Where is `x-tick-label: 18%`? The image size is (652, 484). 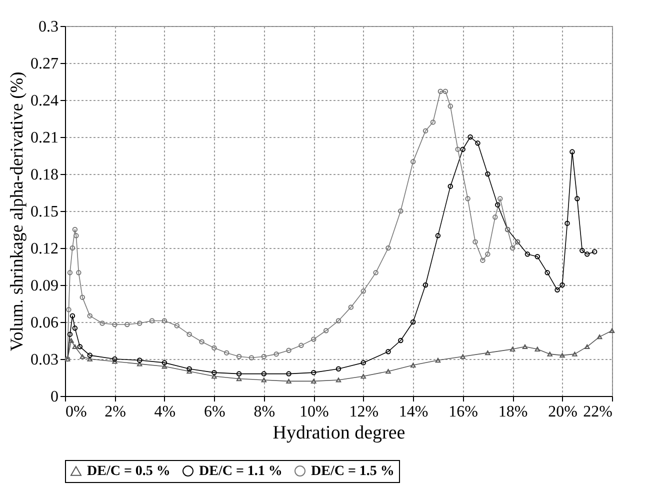 x-tick-label: 18% is located at coordinates (513, 412).